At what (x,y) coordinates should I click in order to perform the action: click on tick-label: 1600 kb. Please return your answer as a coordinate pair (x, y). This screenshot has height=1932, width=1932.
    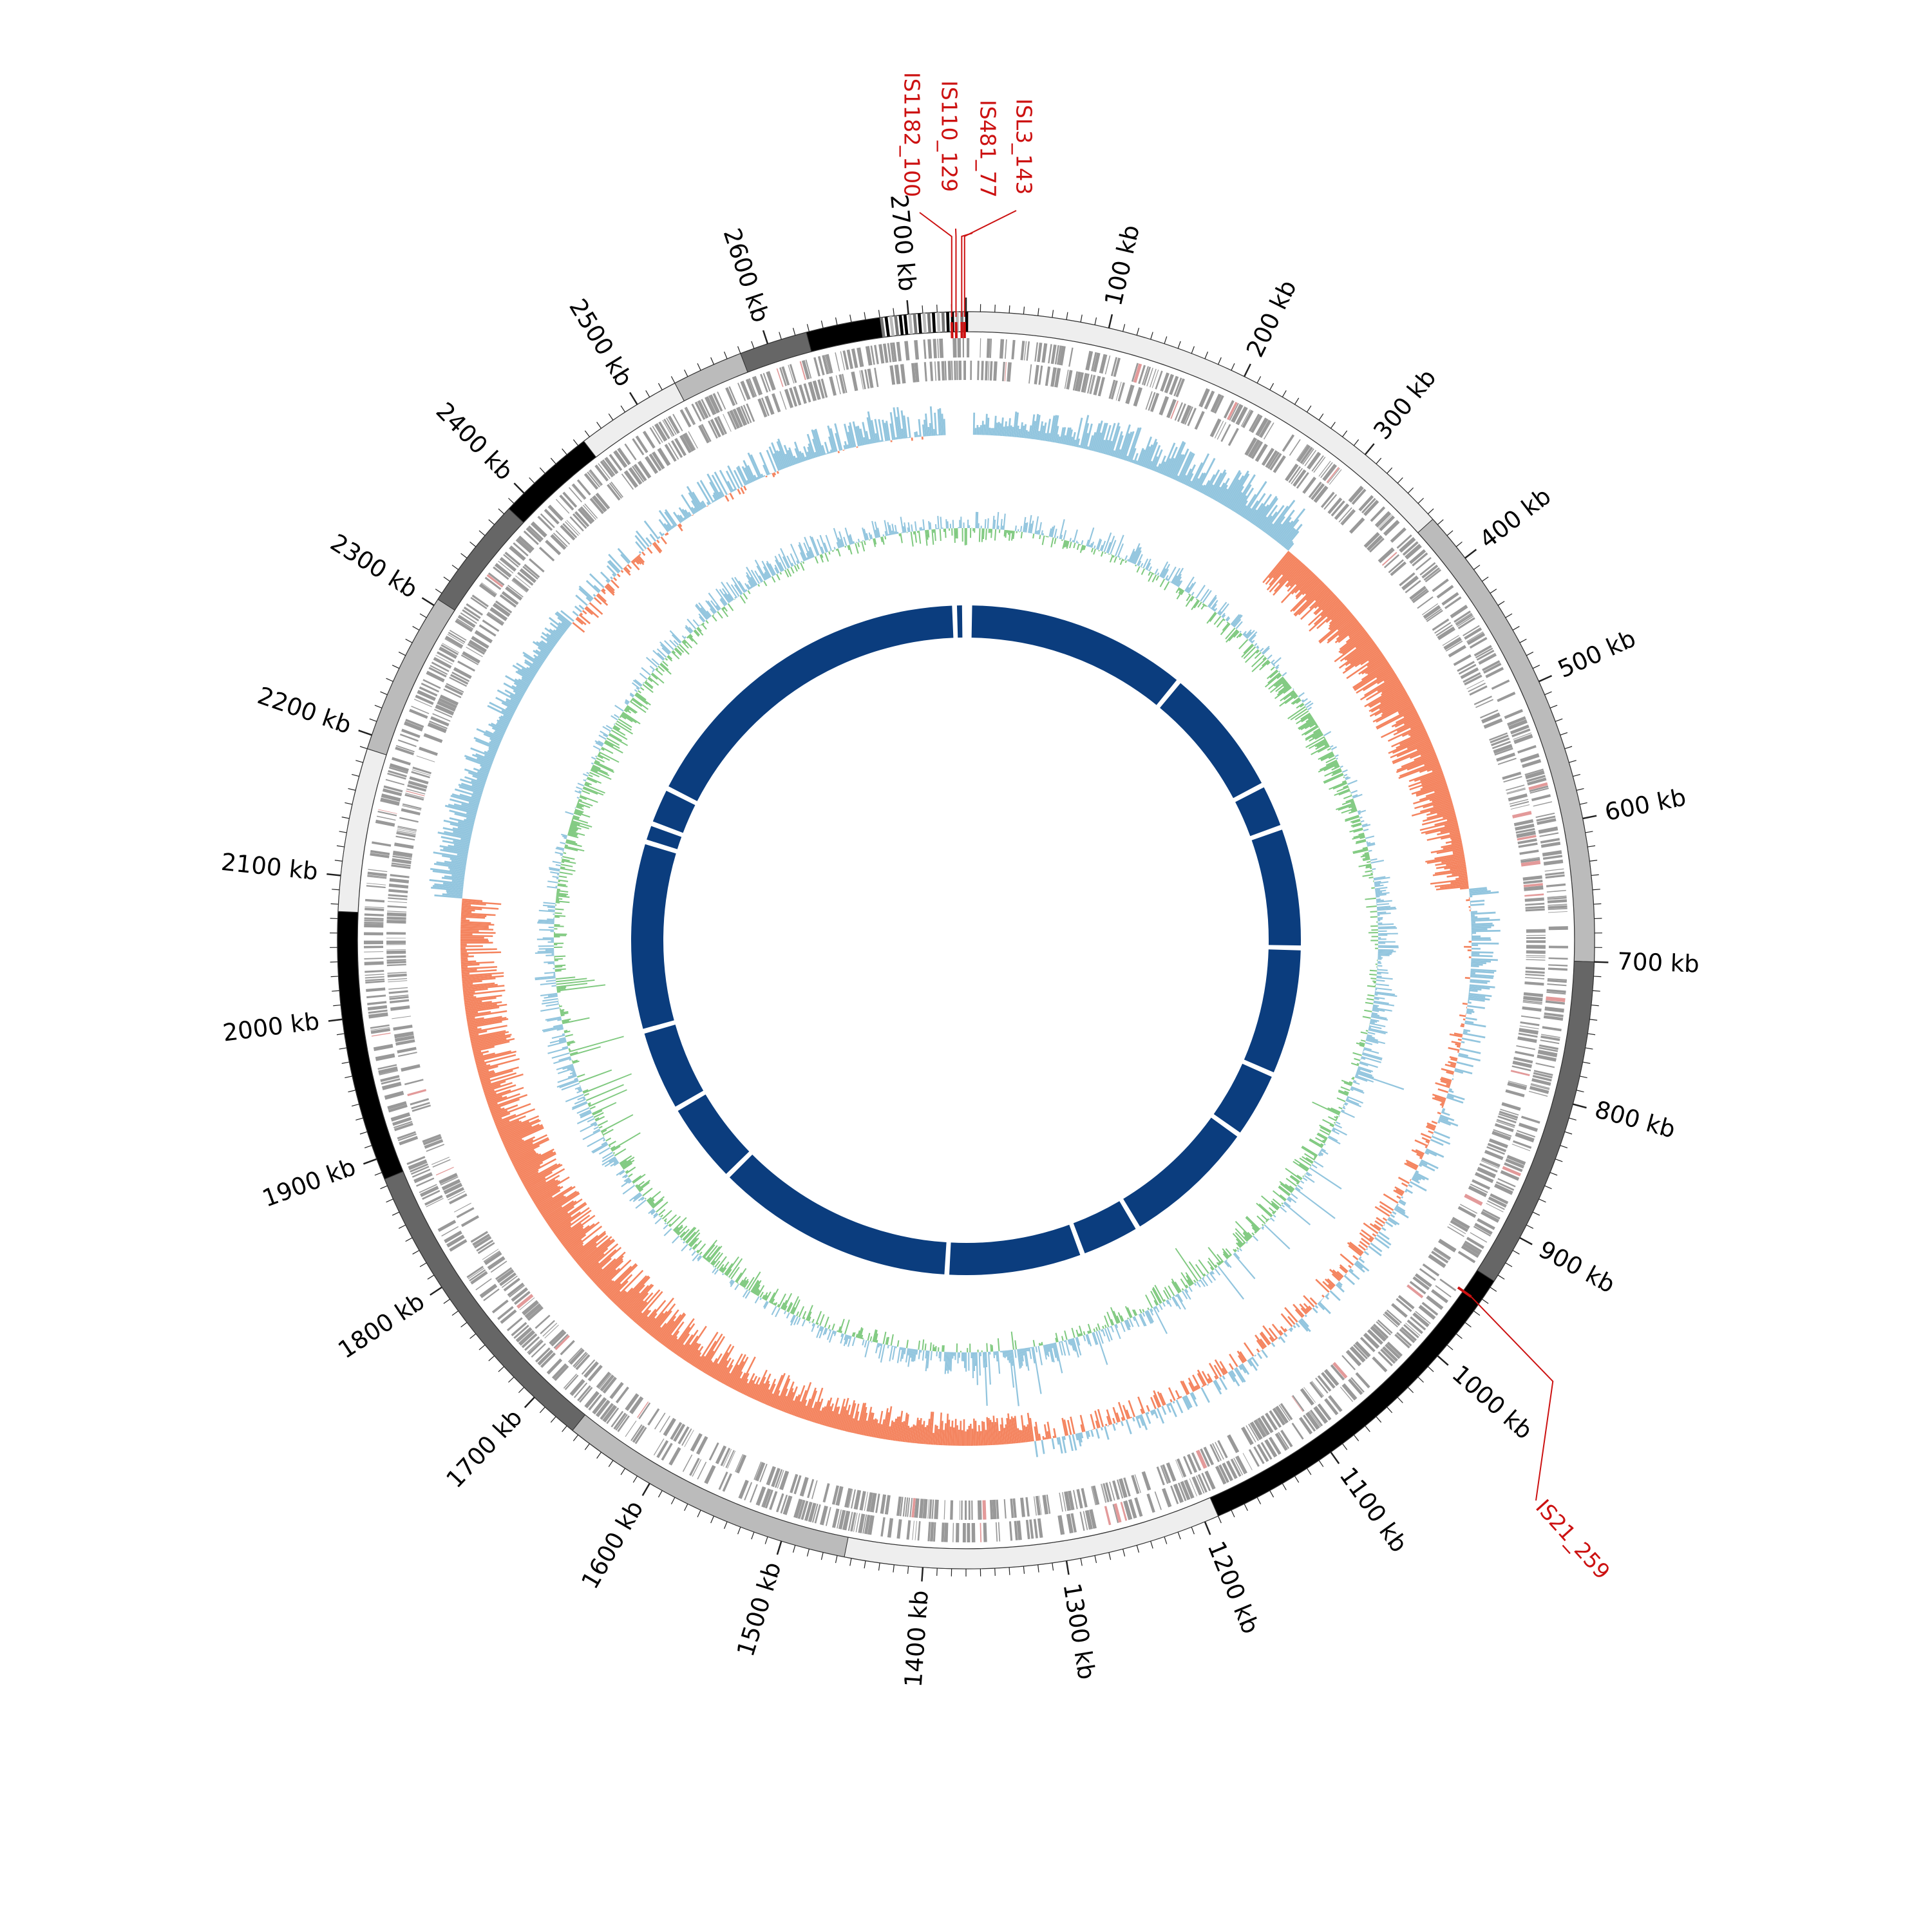
    Looking at the image, I should click on (612, 1545).